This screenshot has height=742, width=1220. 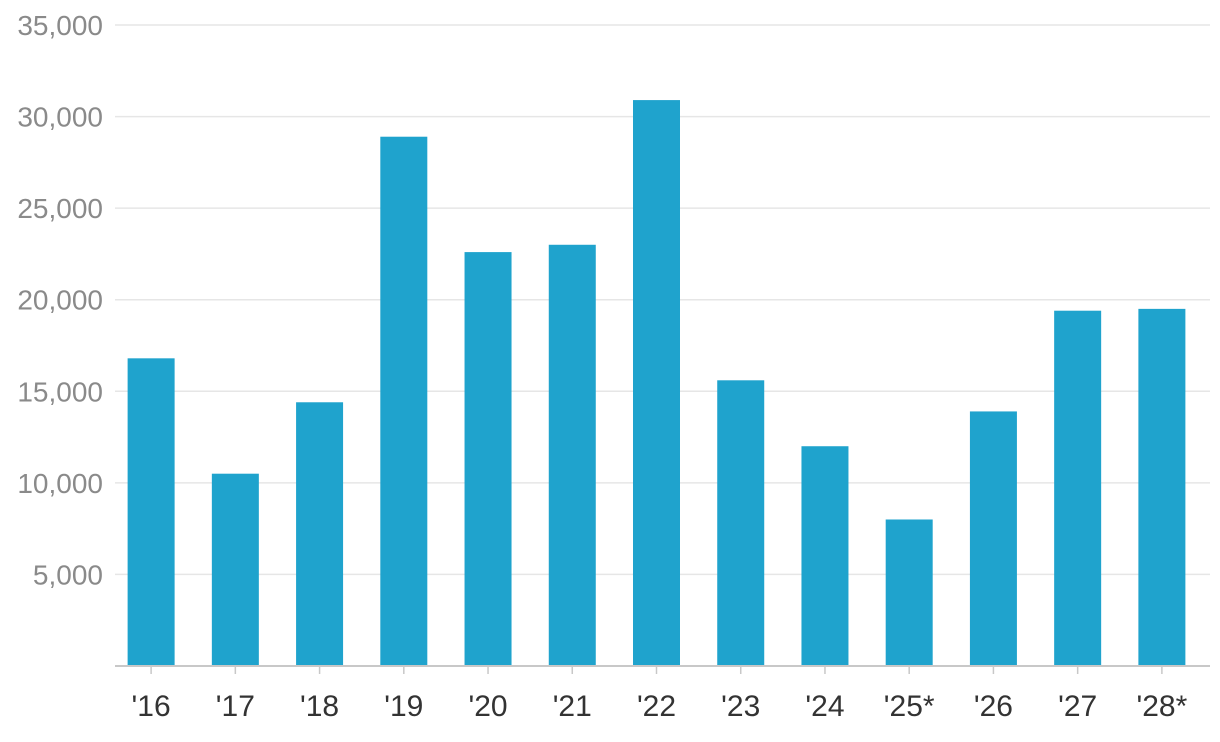 I want to click on y-tick-label: 20,000, so click(x=60, y=300).